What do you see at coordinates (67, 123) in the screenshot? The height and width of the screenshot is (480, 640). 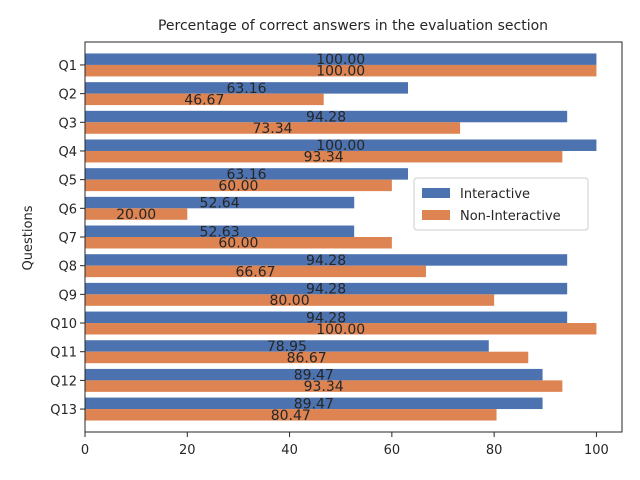 I see `y-tick-label: Q3` at bounding box center [67, 123].